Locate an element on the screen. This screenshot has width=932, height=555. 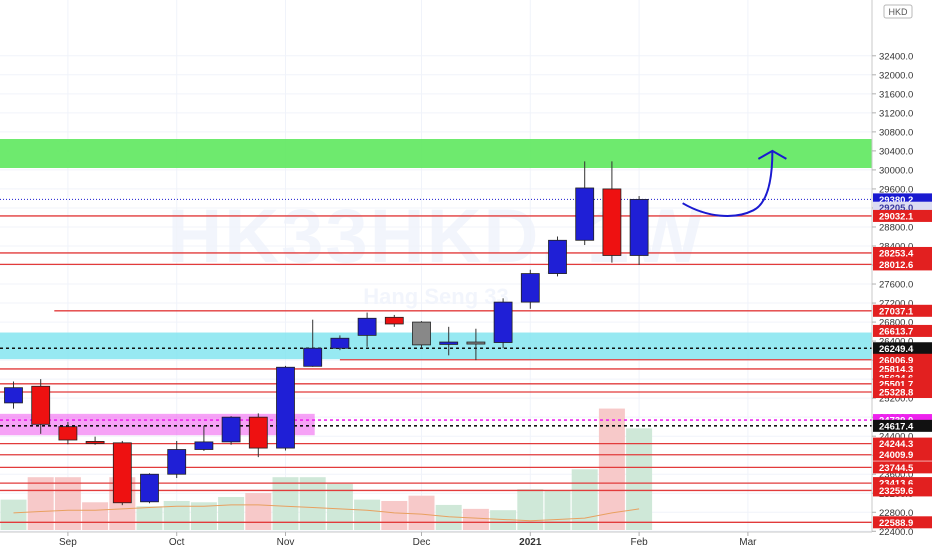
price-tick-label: 25200.0 is located at coordinates (896, 399).